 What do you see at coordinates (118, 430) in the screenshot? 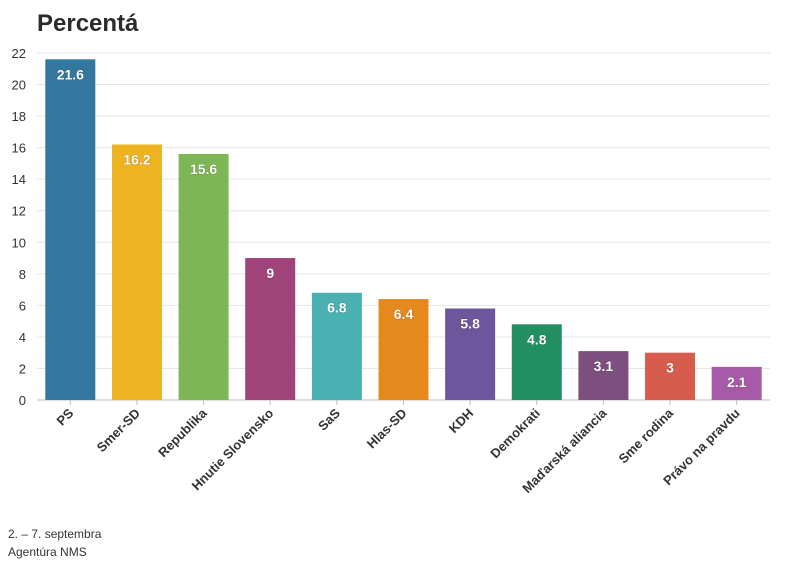
I see `x-category-label: Smer-SD` at bounding box center [118, 430].